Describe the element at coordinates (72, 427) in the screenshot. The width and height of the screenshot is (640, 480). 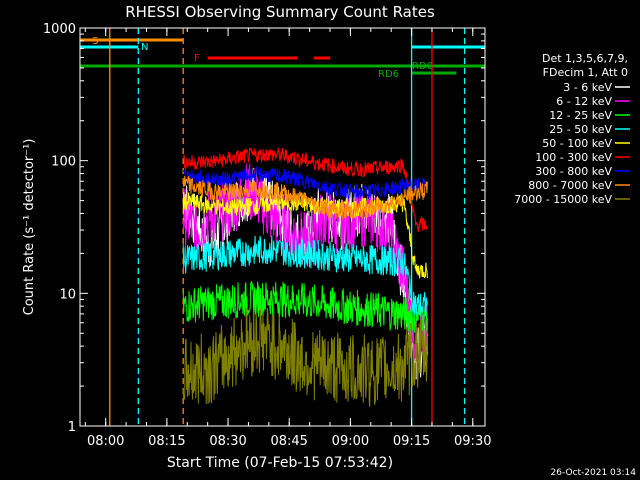
I see `y-tick-label-0: 1` at that location.